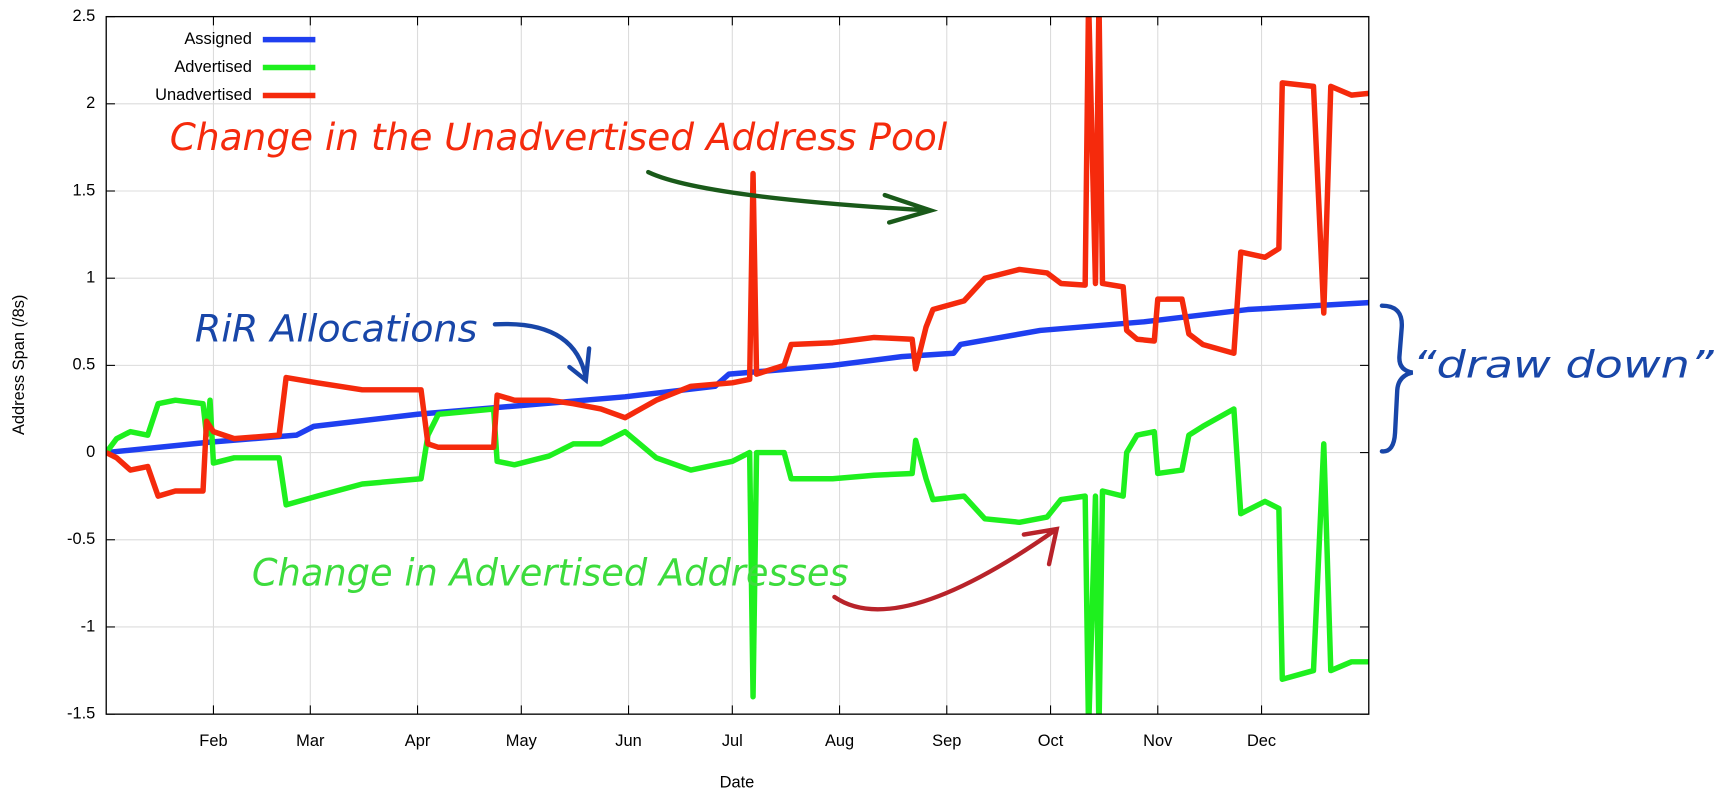 The width and height of the screenshot is (1717, 791). I want to click on legend-label: Assigned, so click(218, 39).